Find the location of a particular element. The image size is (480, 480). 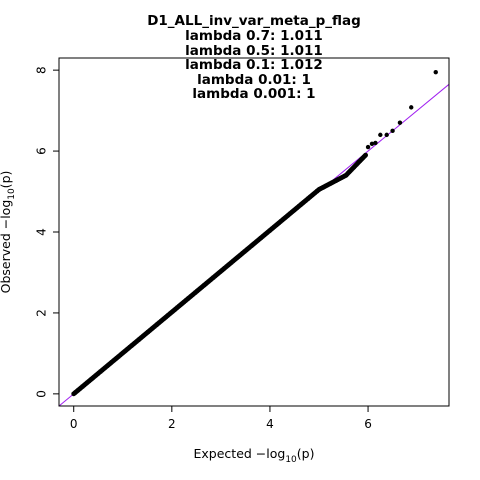

x-tick-label: 6 is located at coordinates (368, 424).